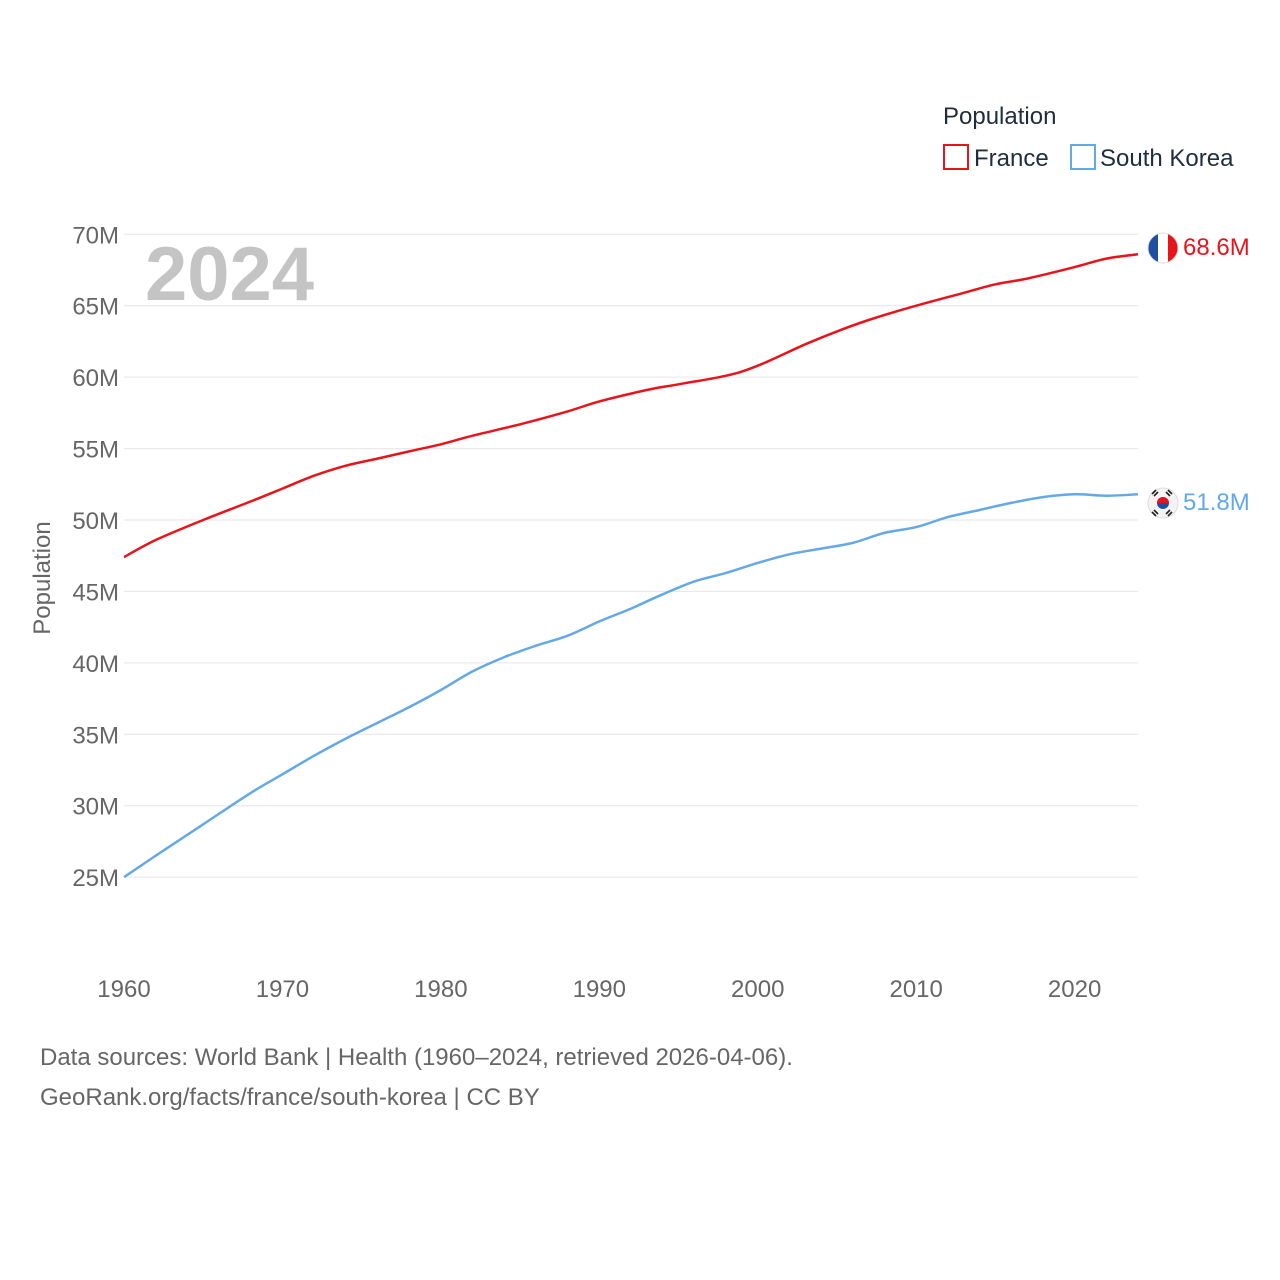  Describe the element at coordinates (440, 989) in the screenshot. I see `x-tick-label: 1980` at that location.